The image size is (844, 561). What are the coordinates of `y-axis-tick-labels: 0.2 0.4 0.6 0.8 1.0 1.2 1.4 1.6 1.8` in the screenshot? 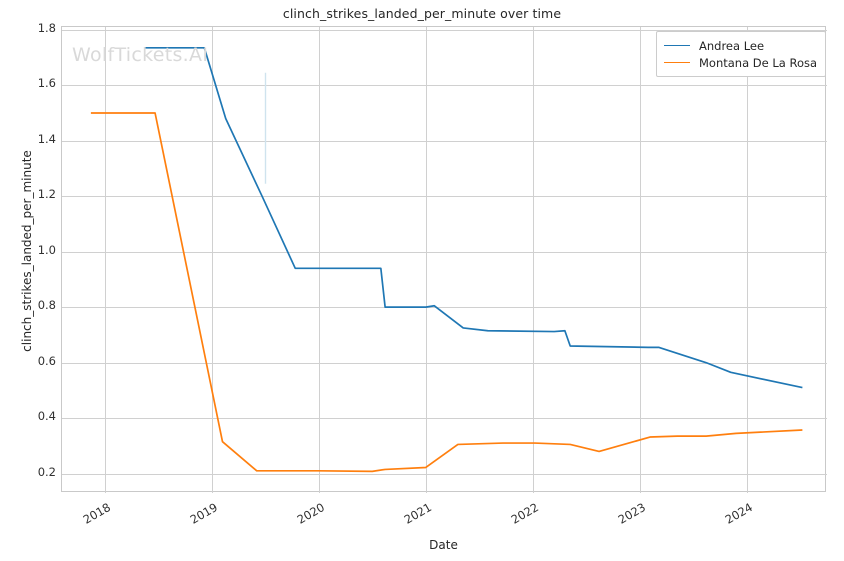 It's located at (28, 280).